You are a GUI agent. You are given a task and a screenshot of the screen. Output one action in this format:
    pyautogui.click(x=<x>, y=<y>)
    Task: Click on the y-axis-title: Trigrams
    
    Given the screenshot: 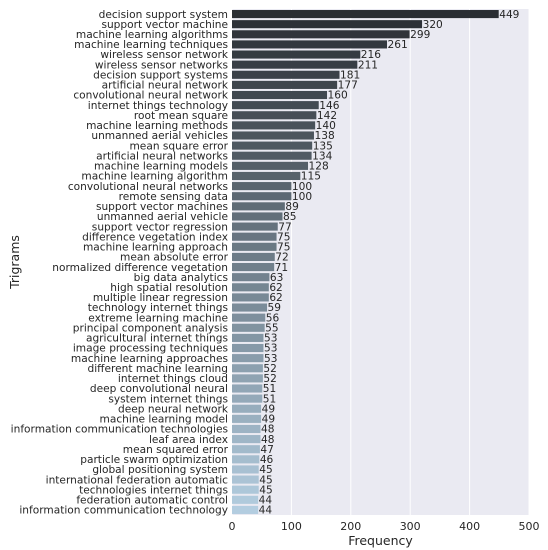 What is the action you would take?
    pyautogui.click(x=14, y=262)
    